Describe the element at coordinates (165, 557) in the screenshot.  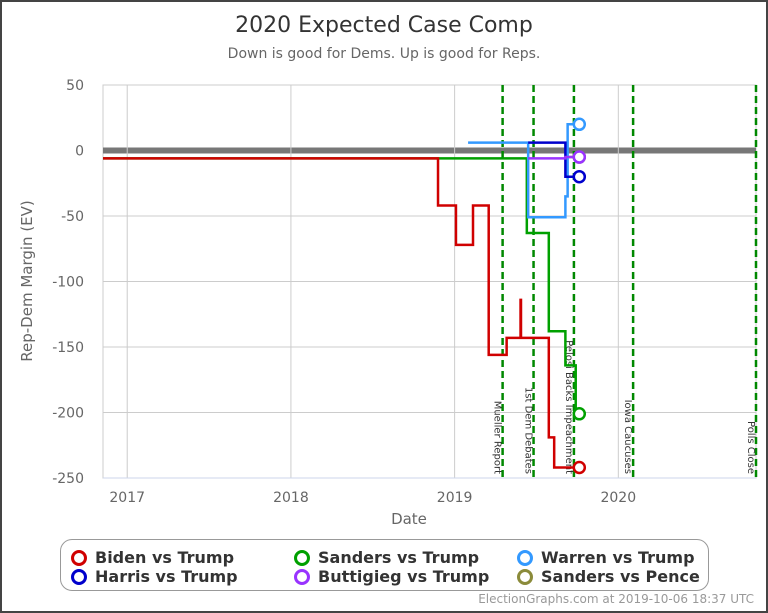
I see `legend-label: Biden vs Trump` at that location.